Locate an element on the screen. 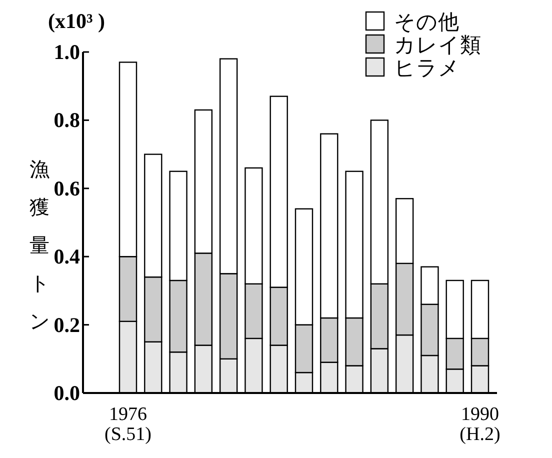 Image resolution: width=552 pixels, height=458 pixels. legend-label: その他 is located at coordinates (426, 22).